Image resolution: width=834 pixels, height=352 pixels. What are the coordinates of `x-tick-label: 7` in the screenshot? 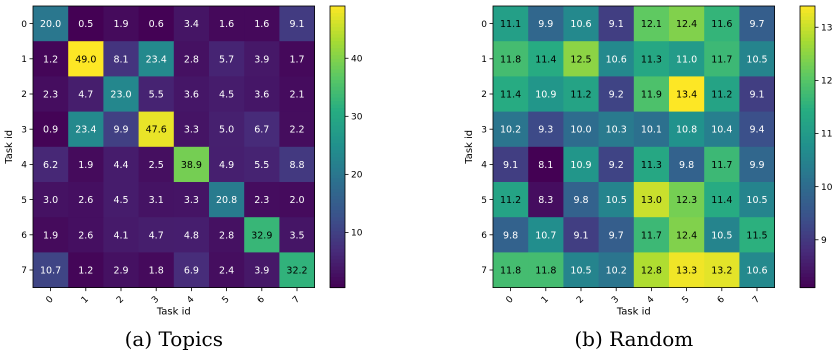 It's located at (296, 300).